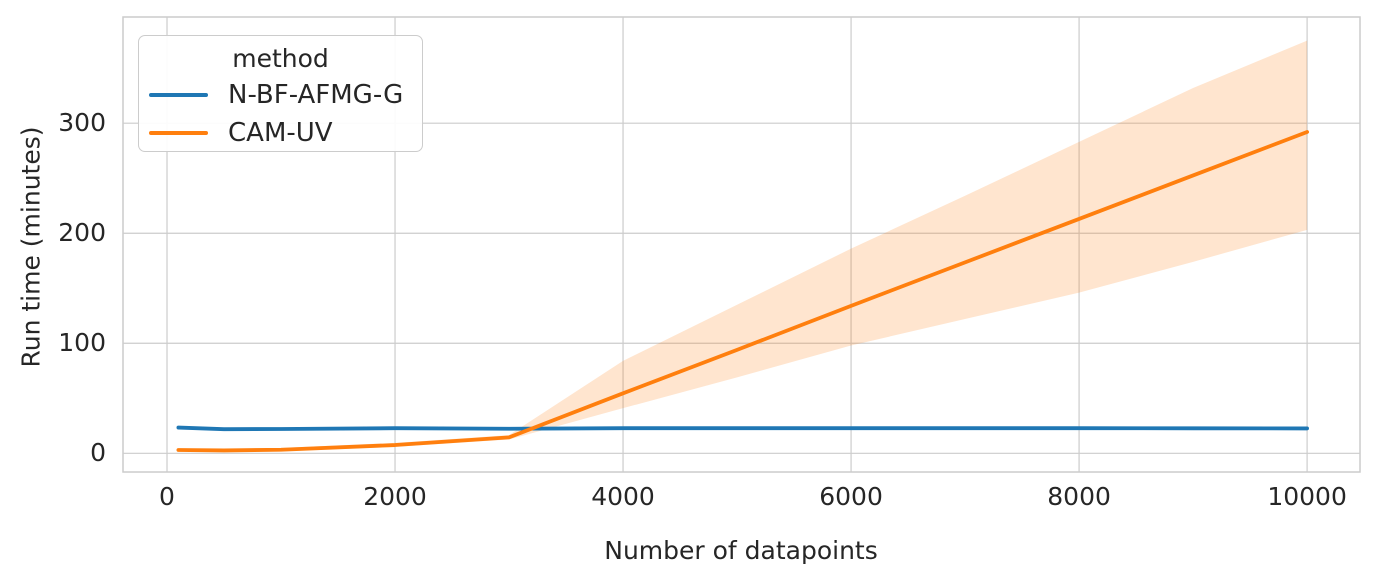  Describe the element at coordinates (31, 247) in the screenshot. I see `y-axis-title: Run time (minutes)` at that location.